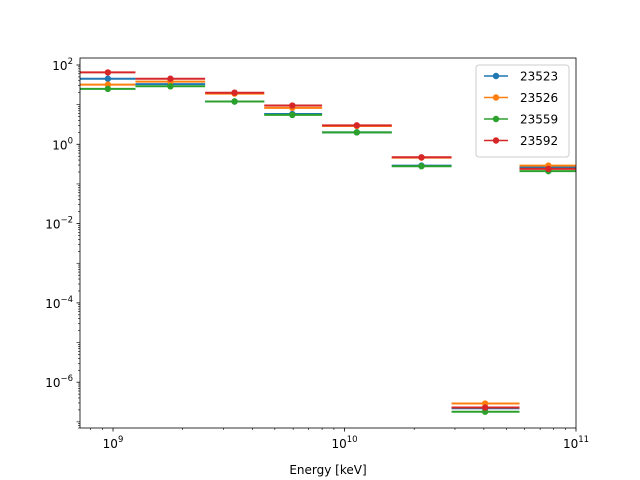 The image size is (640, 480). What do you see at coordinates (539, 141) in the screenshot?
I see `legend-label: 23592` at bounding box center [539, 141].